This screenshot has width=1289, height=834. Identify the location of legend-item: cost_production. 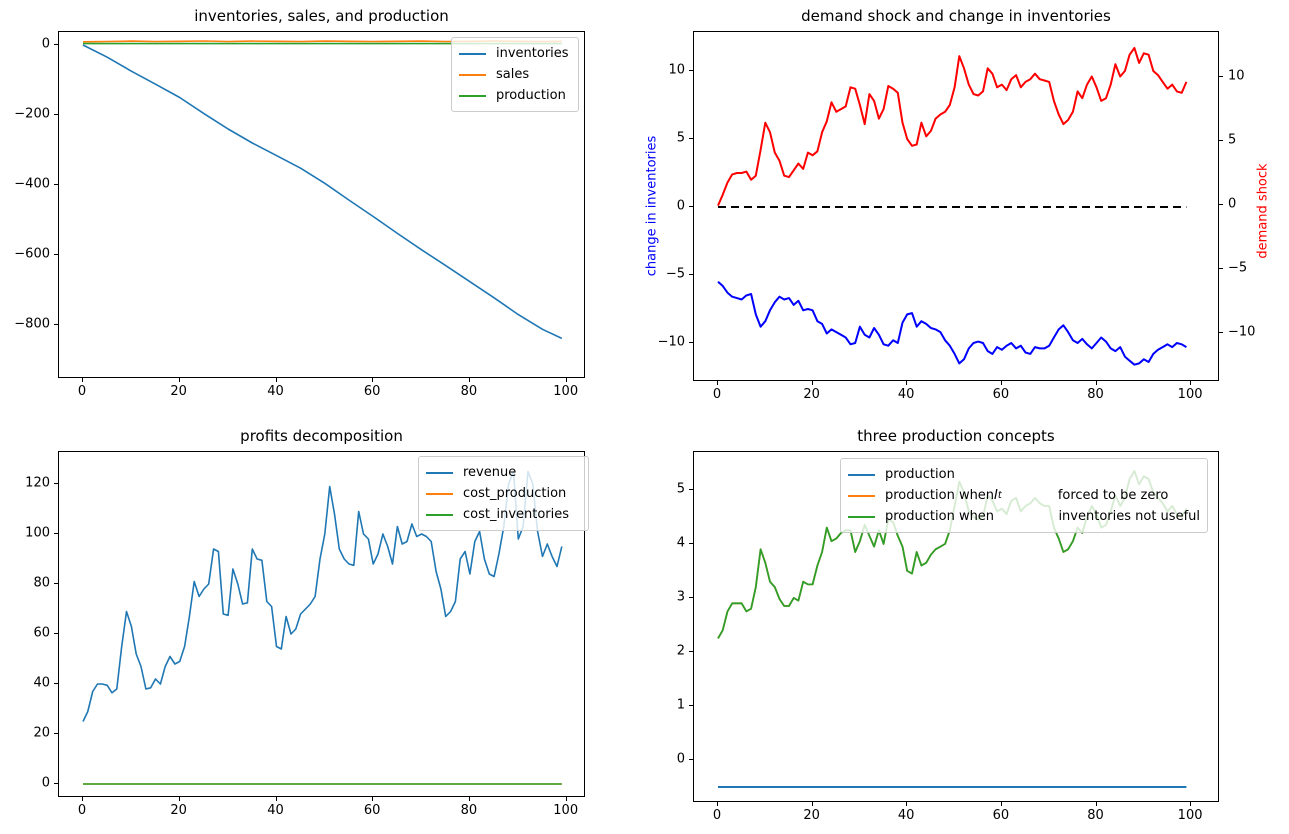
(503, 493).